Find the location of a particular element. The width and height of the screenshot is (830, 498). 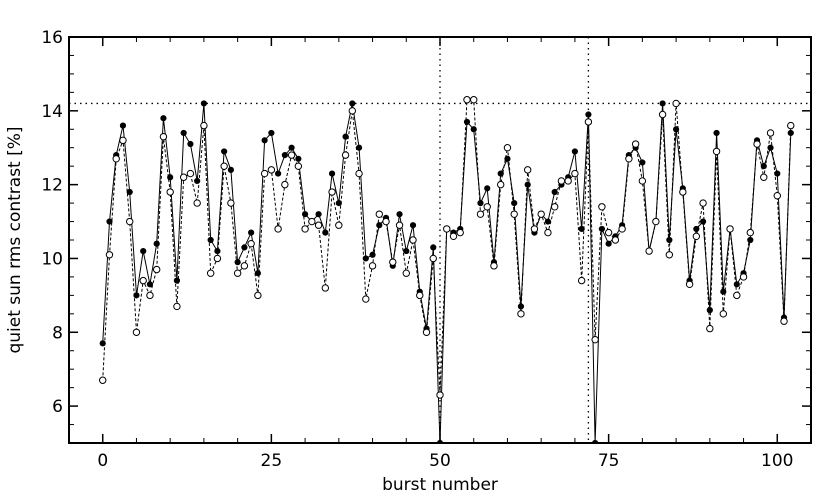

y-tick-label: 12 is located at coordinates (52, 186).